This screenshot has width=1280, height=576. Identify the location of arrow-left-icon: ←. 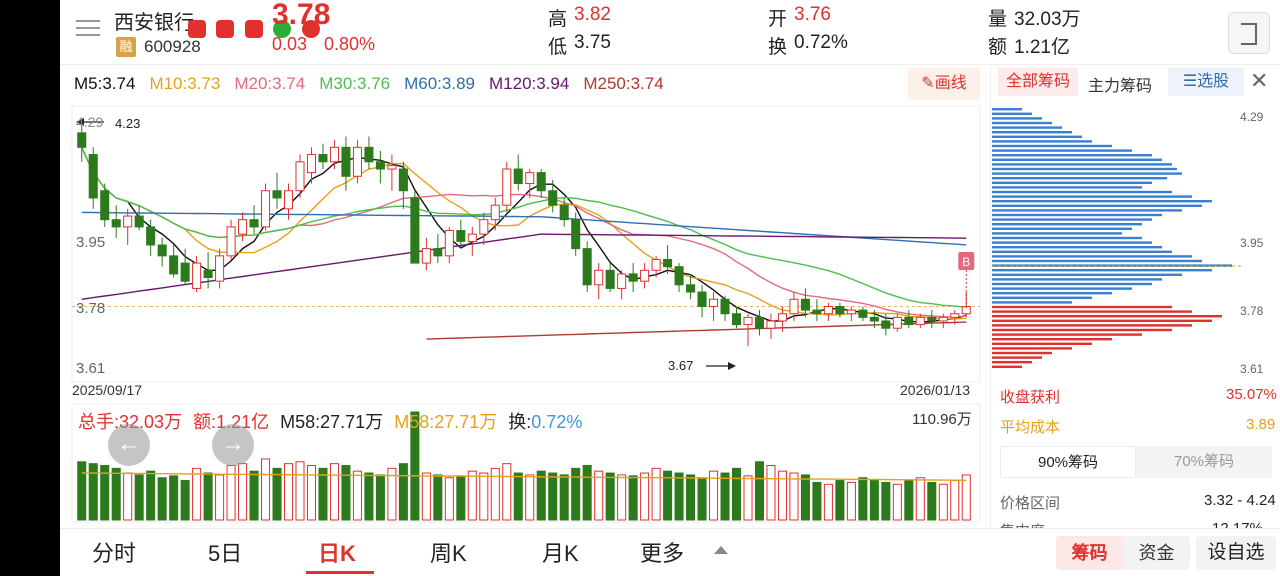
(129, 443).